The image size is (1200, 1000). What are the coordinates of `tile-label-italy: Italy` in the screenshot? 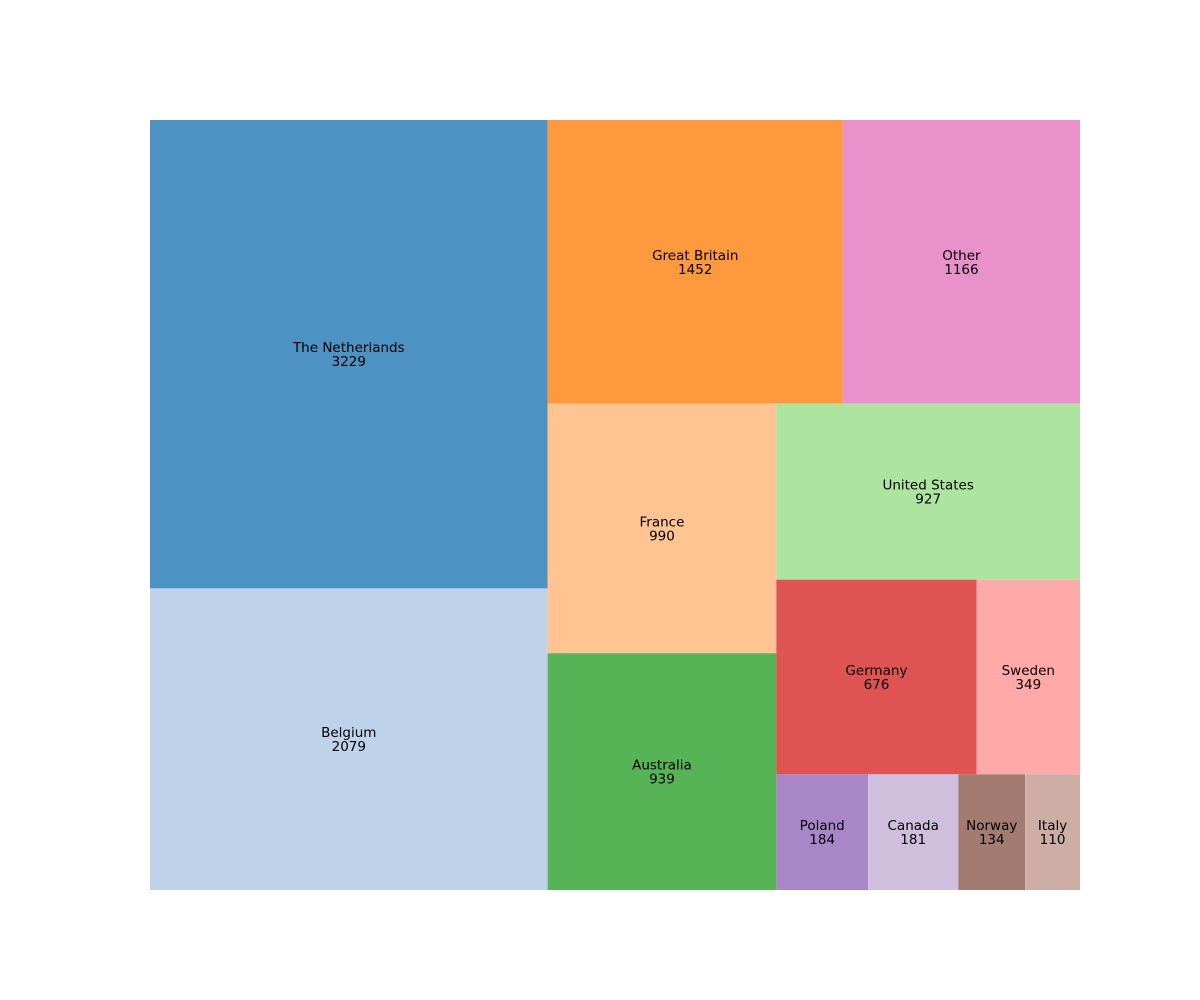 It's located at (1052, 826).